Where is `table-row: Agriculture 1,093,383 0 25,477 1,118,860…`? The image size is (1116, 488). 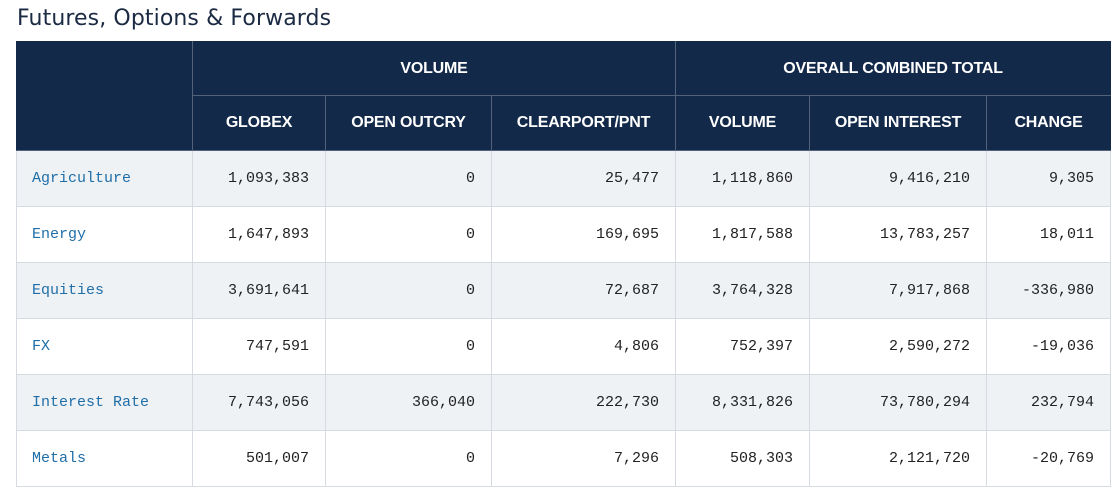
table-row: Agriculture 1,093,383 0 25,477 1,118,860… is located at coordinates (564, 178).